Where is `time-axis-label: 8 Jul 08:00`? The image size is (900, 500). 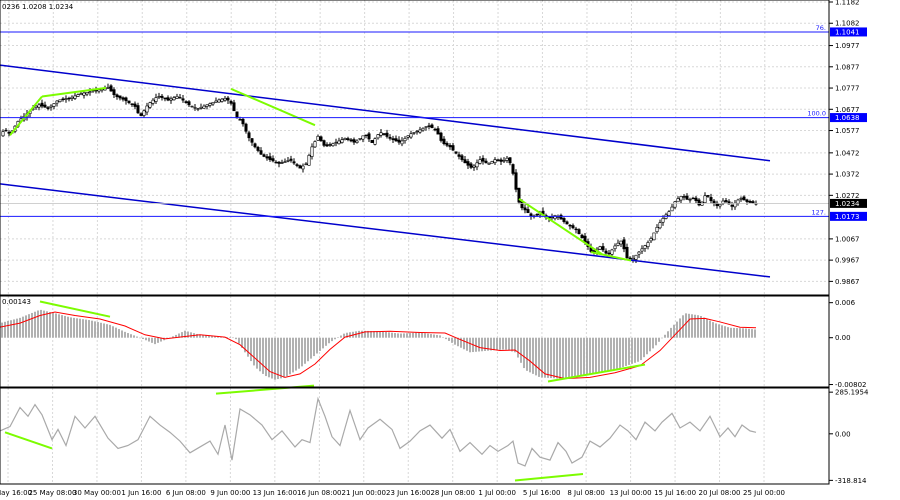 time-axis-label: 8 Jul 08:00 is located at coordinates (586, 493).